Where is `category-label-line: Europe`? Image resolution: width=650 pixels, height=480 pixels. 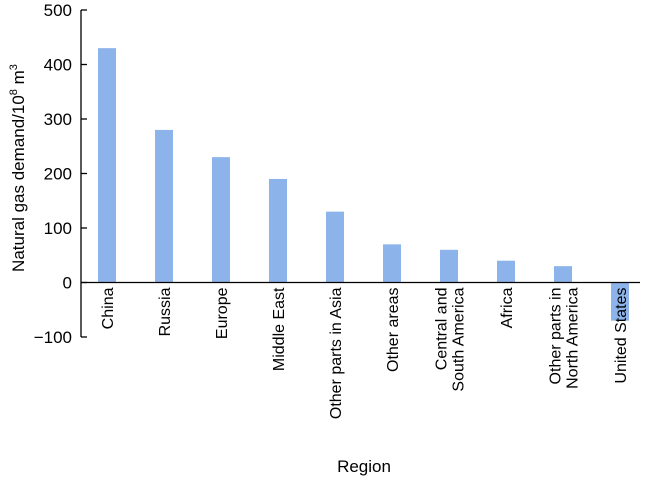 category-label-line: Europe is located at coordinates (222, 313).